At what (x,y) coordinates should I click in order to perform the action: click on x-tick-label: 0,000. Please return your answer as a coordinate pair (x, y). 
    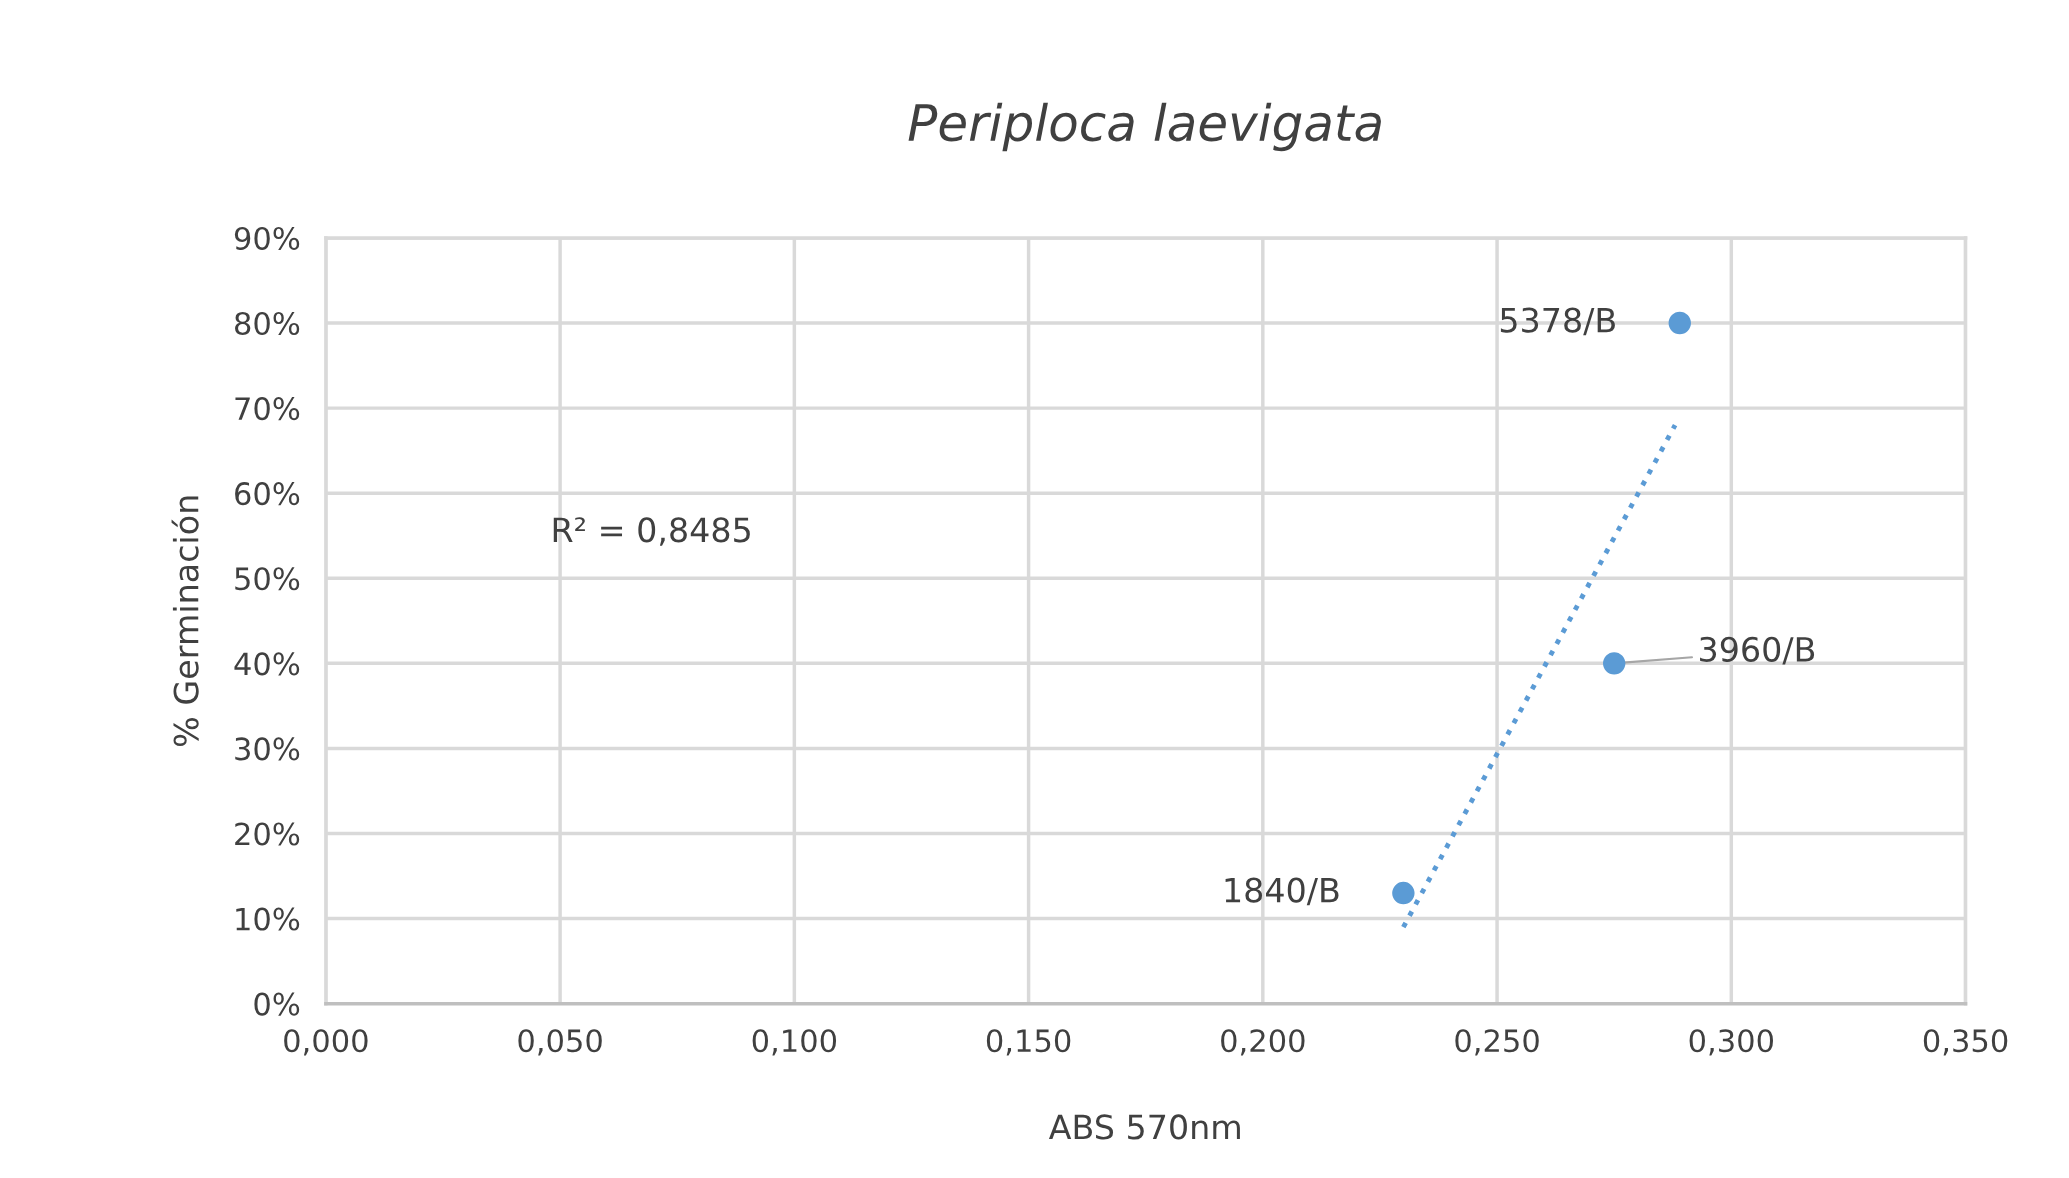
    Looking at the image, I should click on (326, 1042).